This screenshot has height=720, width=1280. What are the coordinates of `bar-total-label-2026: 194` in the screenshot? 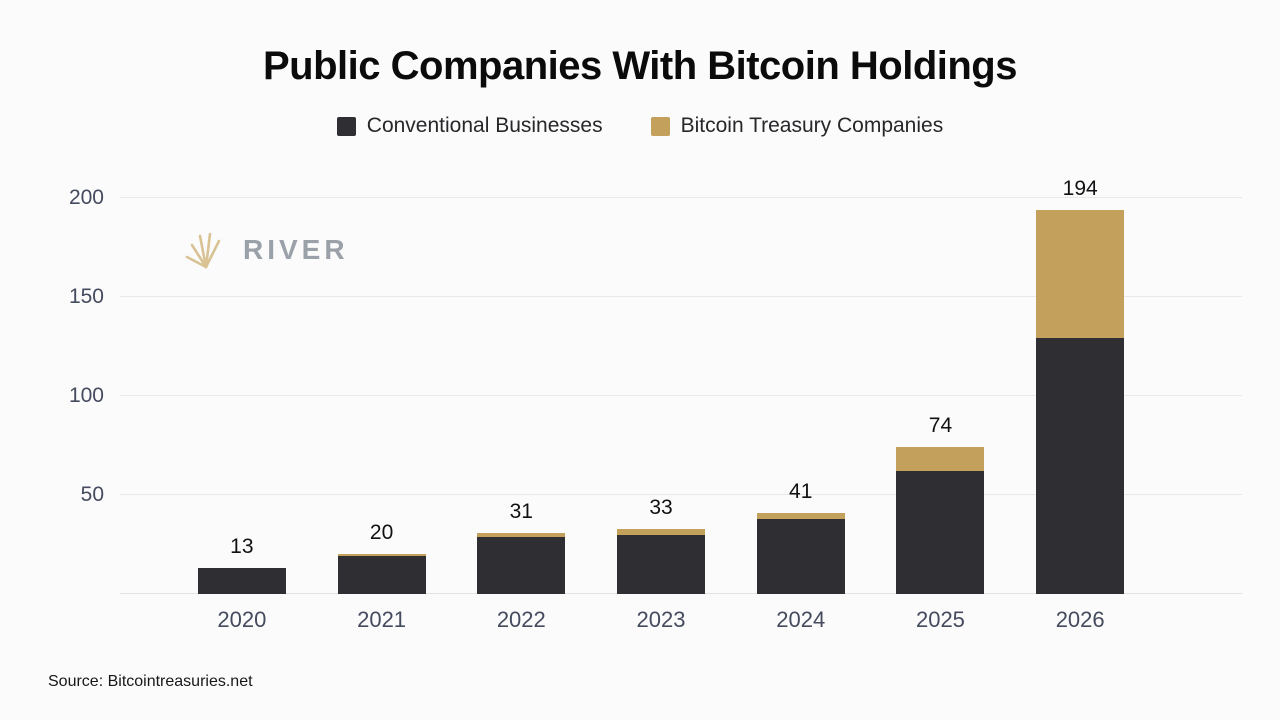 It's located at (1080, 188).